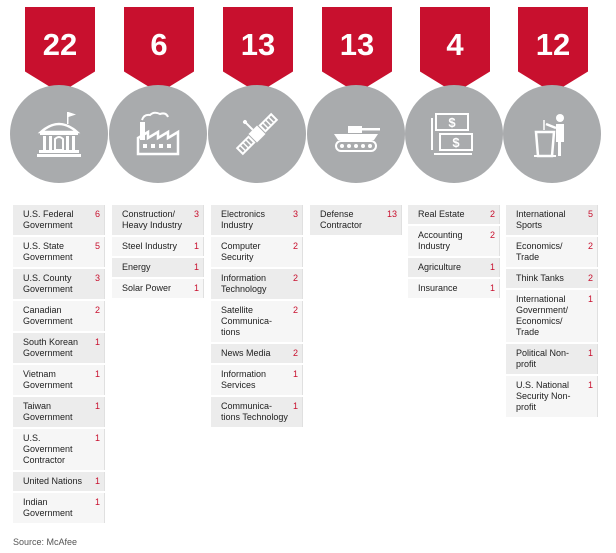 The width and height of the screenshot is (616, 553). Describe the element at coordinates (246, 353) in the screenshot. I see `item-label: News Media` at that location.